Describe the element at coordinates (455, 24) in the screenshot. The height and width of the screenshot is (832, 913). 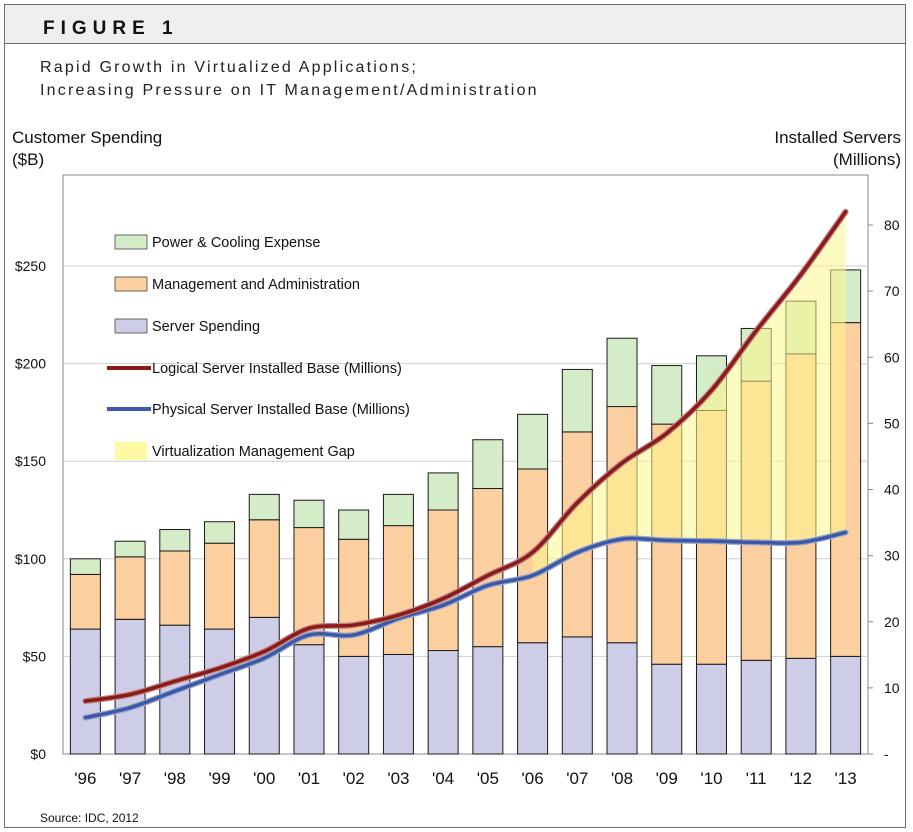
I see `figure-header: FIGURE 1` at that location.